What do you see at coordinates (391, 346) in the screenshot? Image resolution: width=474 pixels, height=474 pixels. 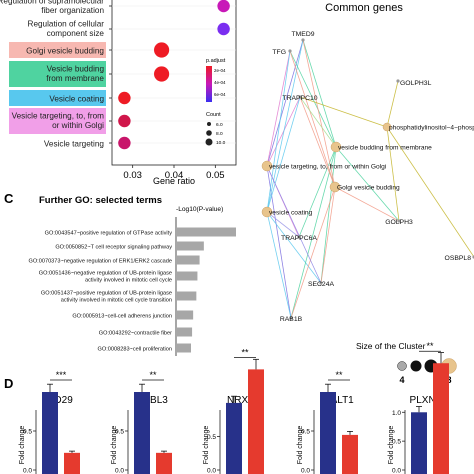 I see `cluster-size-title: Size of the Cluster` at bounding box center [391, 346].